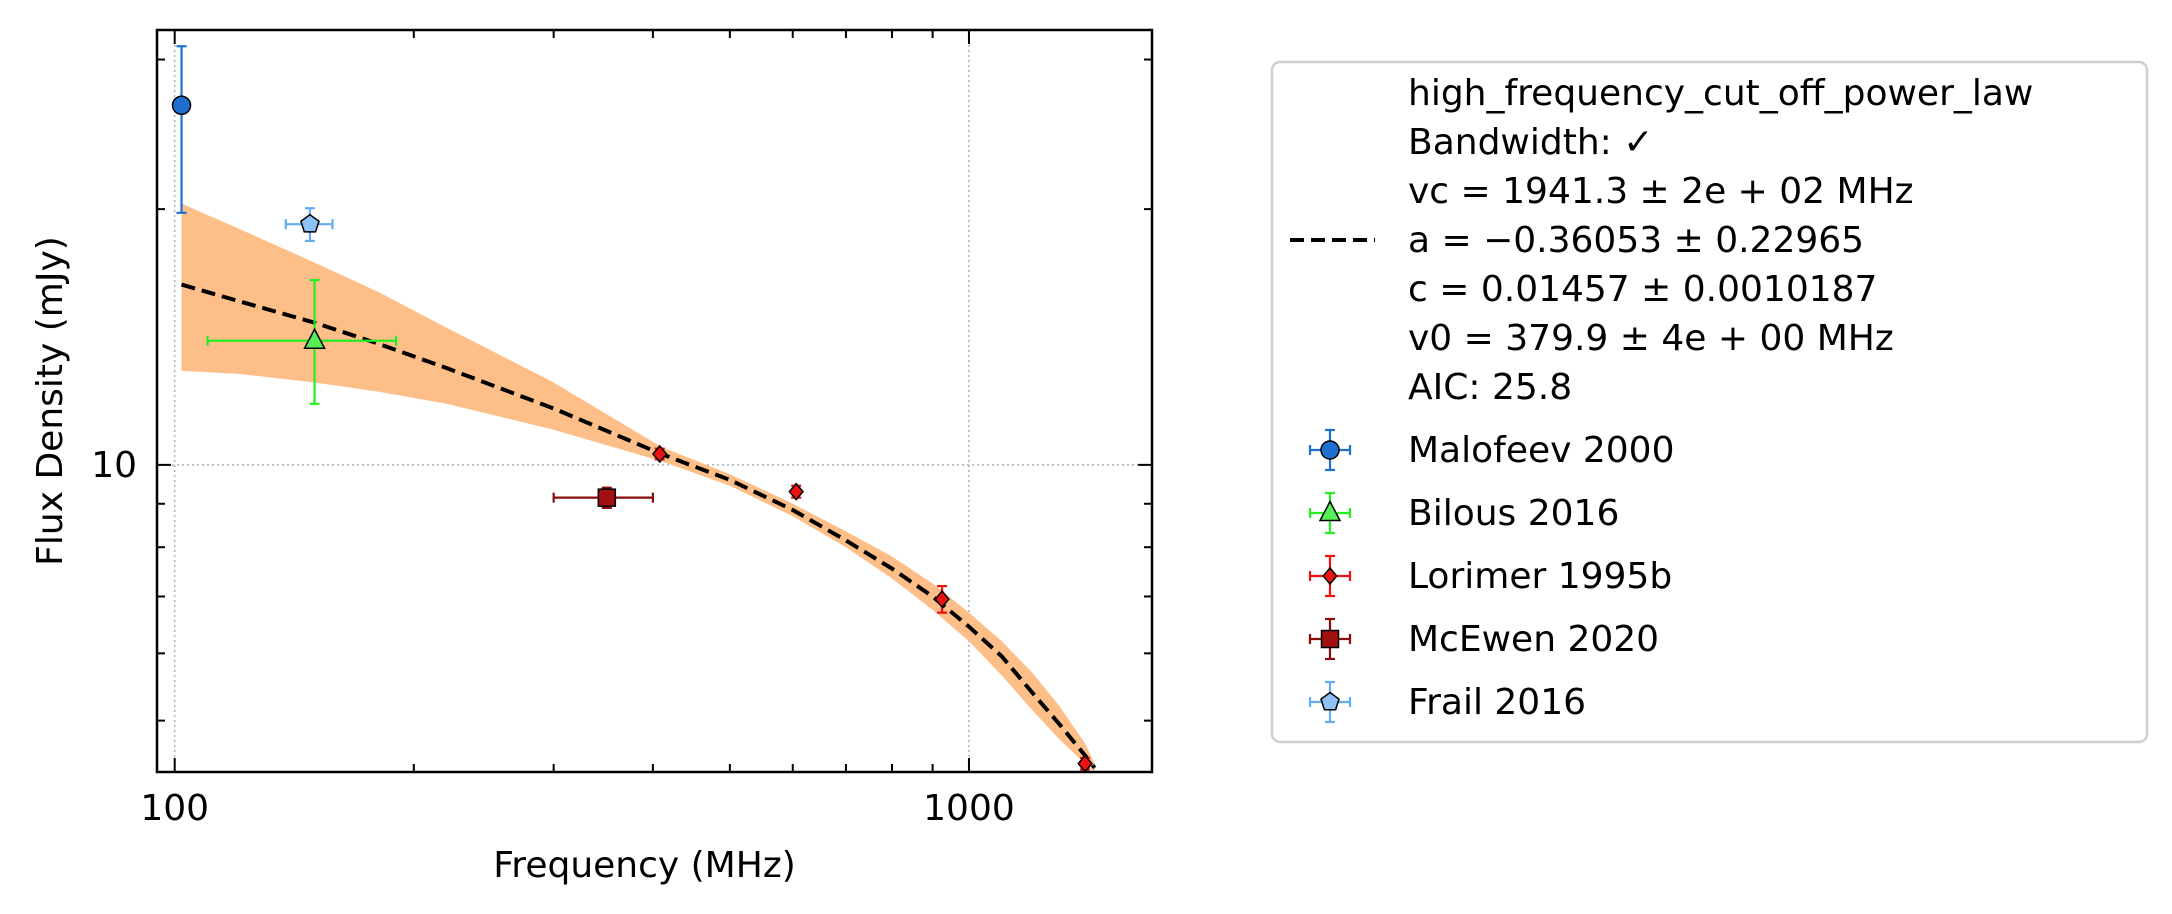 This screenshot has width=2172, height=914. What do you see at coordinates (1513, 513) in the screenshot?
I see `legend-entry-label: Bilous 2016` at bounding box center [1513, 513].